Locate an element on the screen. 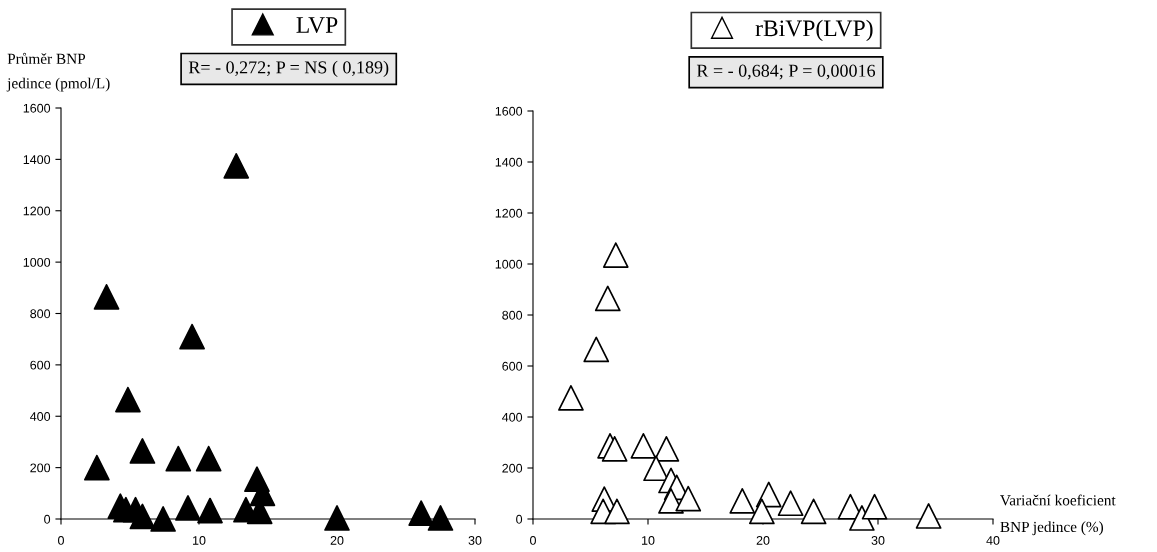 This screenshot has height=552, width=1157. y-axis-title: Průměr BNP jedince (pmol/L) is located at coordinates (58, 72).